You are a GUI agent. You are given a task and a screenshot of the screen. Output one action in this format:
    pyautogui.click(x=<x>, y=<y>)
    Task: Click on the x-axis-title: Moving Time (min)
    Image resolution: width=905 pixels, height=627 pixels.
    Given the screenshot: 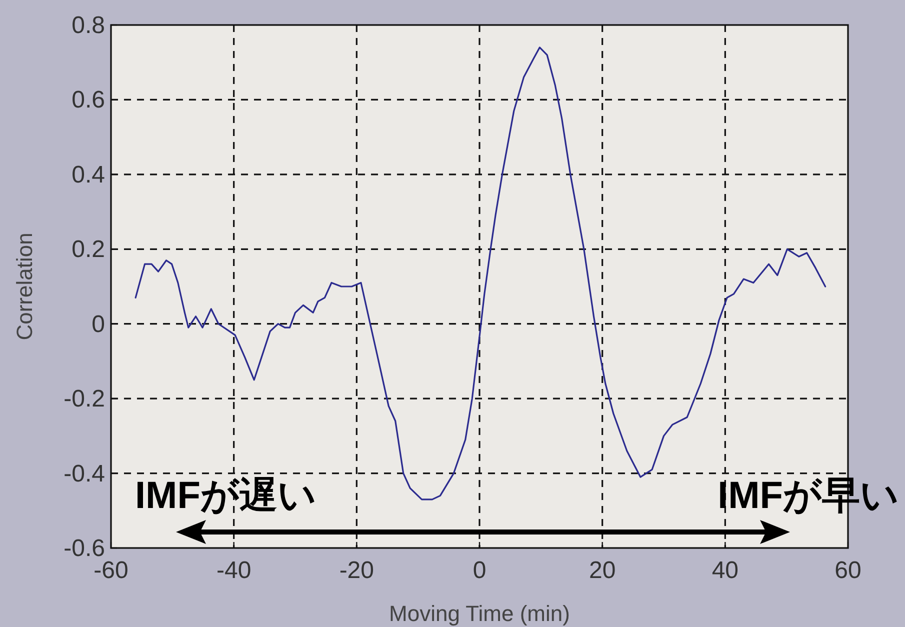 What is the action you would take?
    pyautogui.click(x=479, y=613)
    